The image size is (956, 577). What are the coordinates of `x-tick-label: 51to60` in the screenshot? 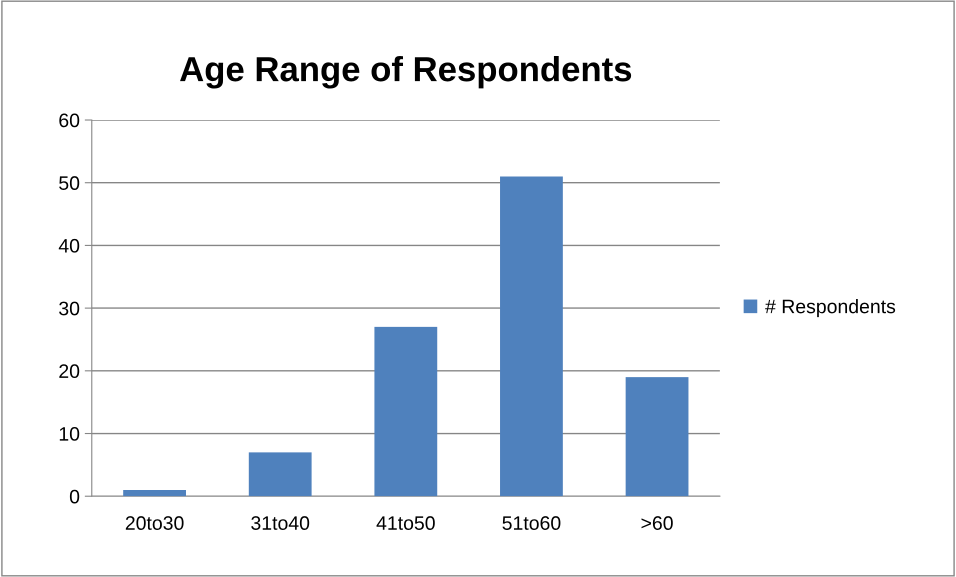 It's located at (531, 523).